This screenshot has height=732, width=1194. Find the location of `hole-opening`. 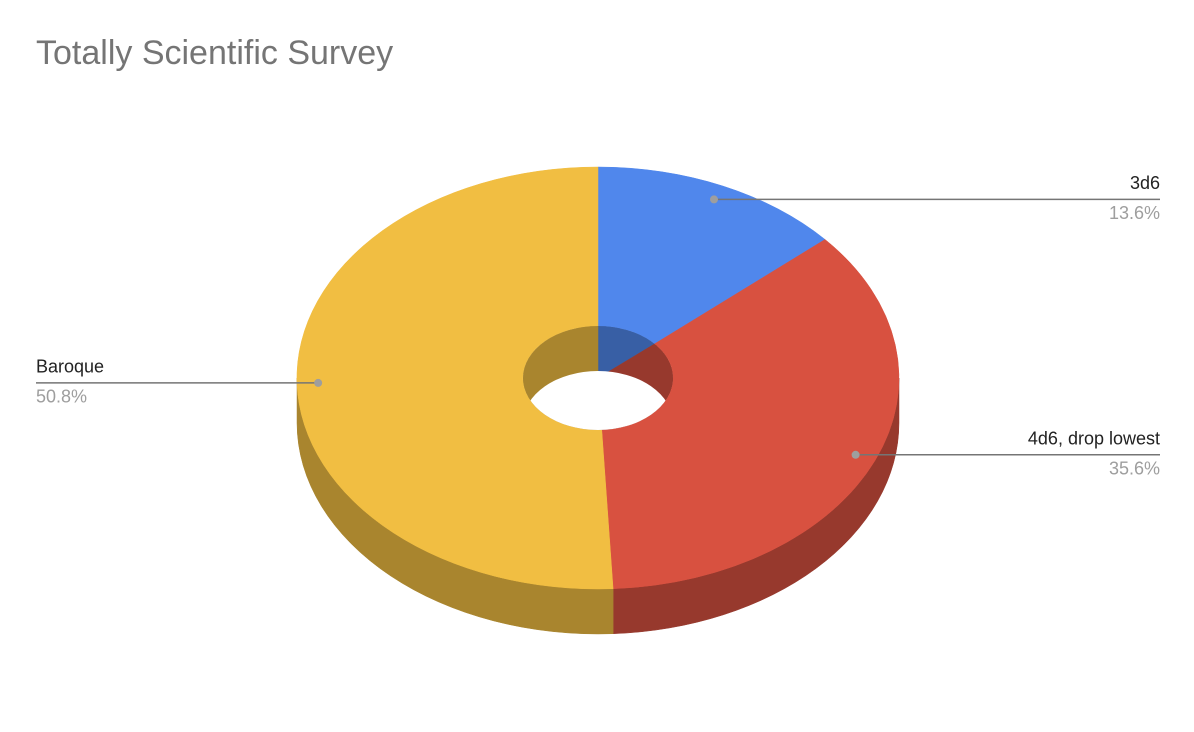

hole-opening is located at coordinates (598, 400).